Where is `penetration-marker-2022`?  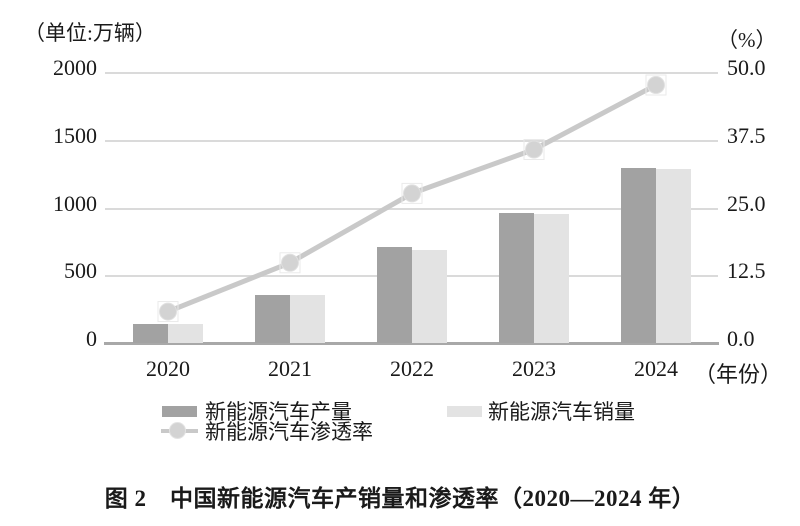
penetration-marker-2022 is located at coordinates (412, 193).